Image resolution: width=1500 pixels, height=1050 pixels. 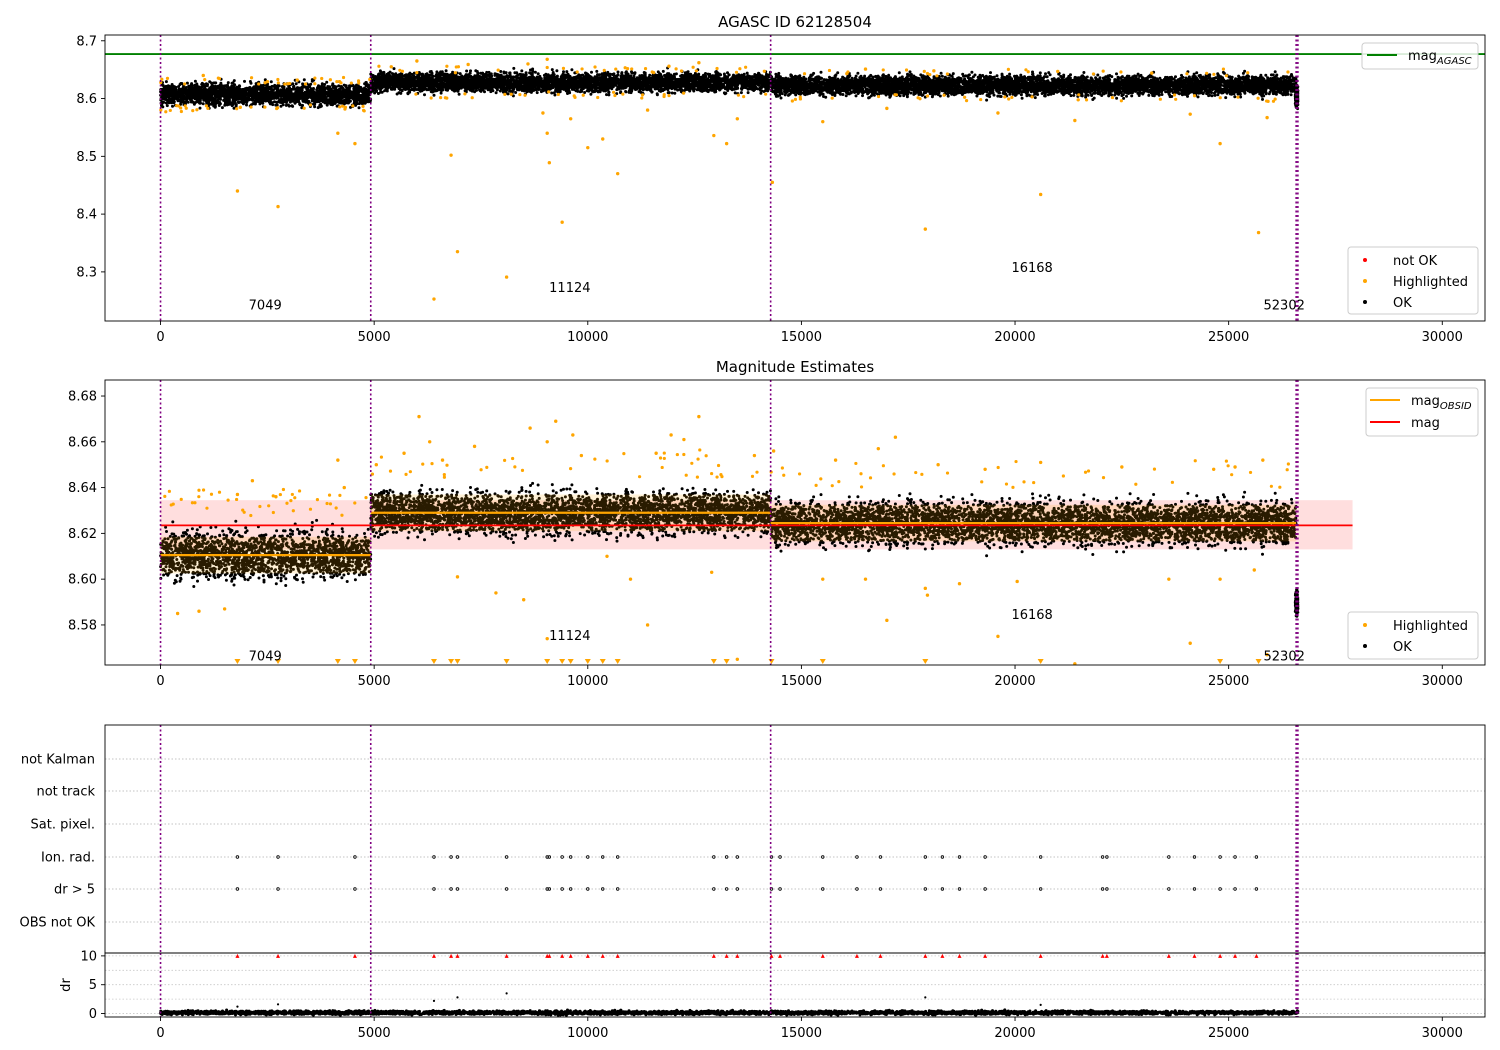 What do you see at coordinates (65, 792) in the screenshot?
I see `flag-category-label: not track` at bounding box center [65, 792].